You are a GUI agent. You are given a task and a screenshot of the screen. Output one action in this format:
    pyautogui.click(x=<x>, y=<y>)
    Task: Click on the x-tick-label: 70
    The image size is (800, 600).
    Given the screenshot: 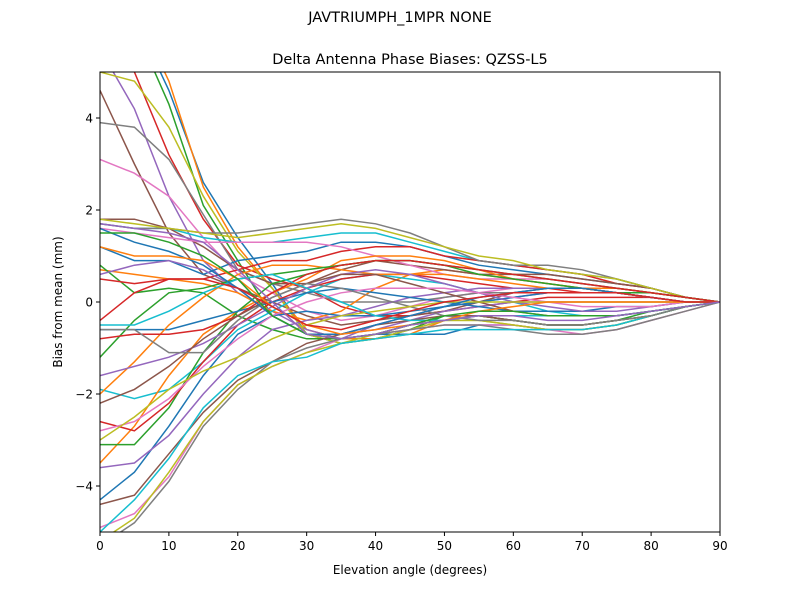 What is the action you would take?
    pyautogui.click(x=582, y=546)
    